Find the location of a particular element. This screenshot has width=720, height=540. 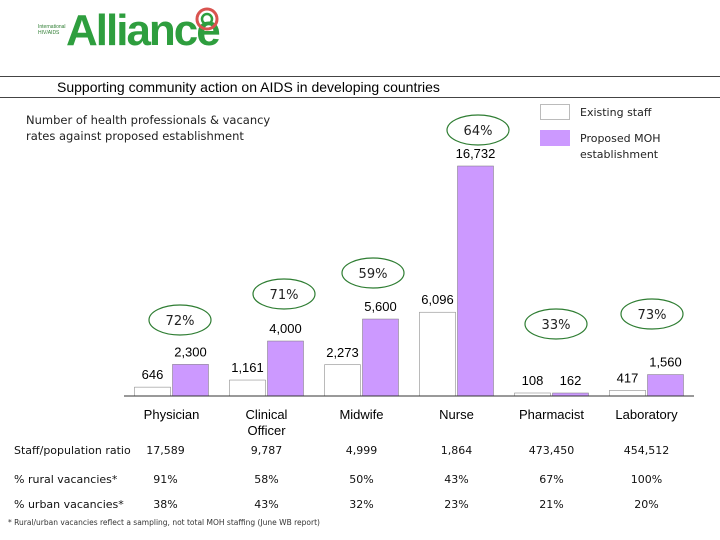

category-label: Nurse is located at coordinates (456, 414).